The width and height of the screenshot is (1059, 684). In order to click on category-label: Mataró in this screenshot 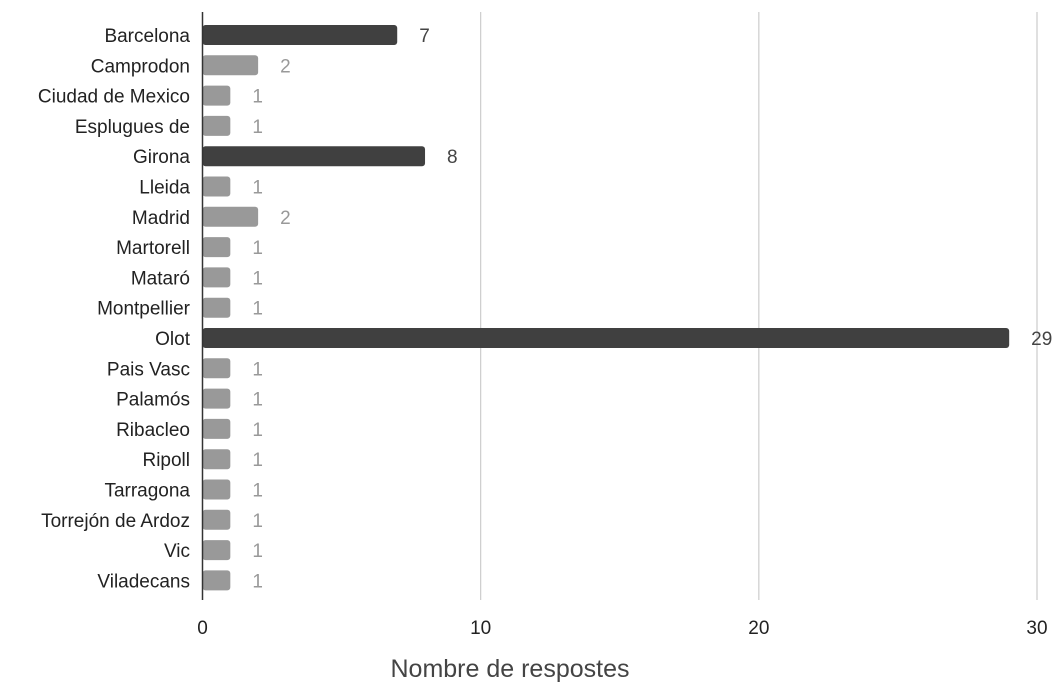, I will do `click(160, 278)`.